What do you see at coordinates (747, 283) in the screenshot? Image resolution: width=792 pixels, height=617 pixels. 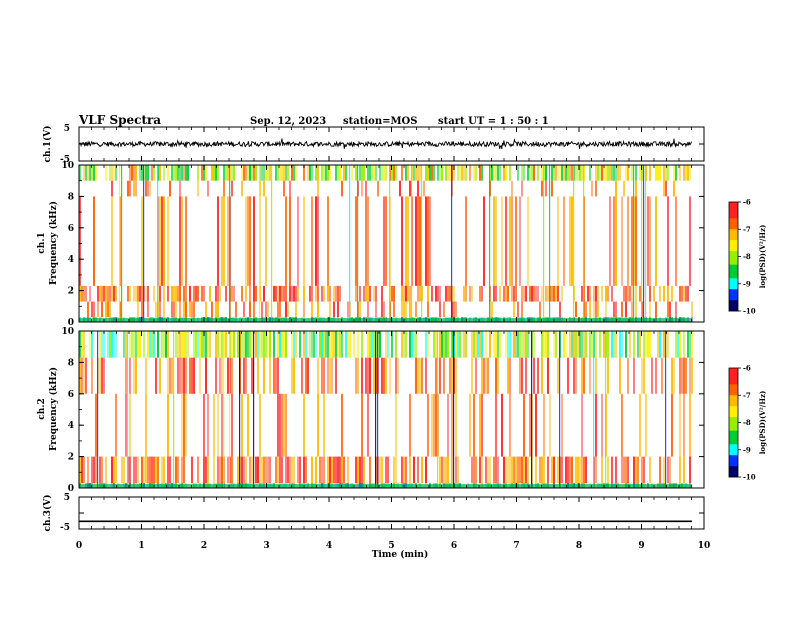 I see `colorbar-ticklabel: -9` at bounding box center [747, 283].